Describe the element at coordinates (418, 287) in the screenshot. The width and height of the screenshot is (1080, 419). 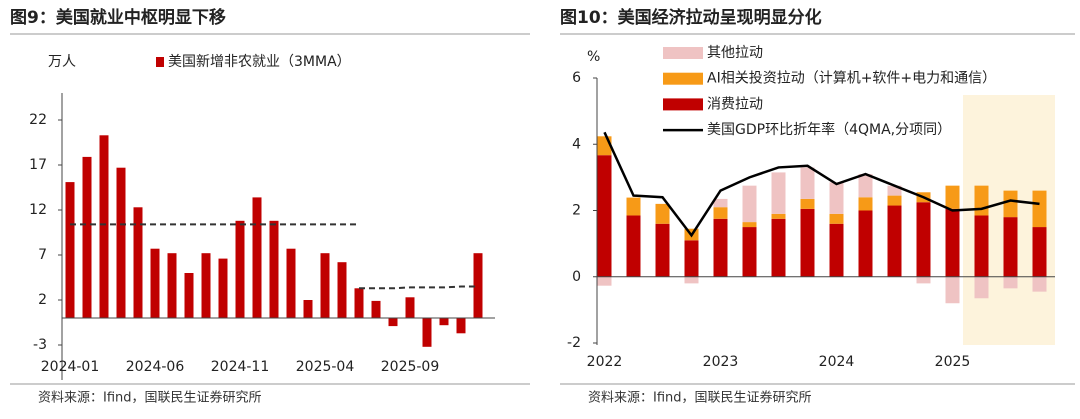
I see `trend-line` at that location.